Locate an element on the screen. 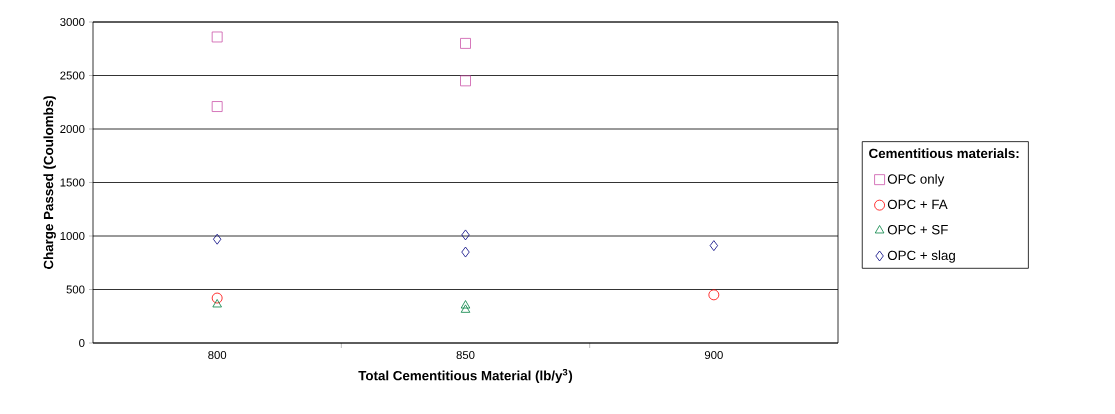 The height and width of the screenshot is (414, 1115). y-tick-label: 1500 is located at coordinates (72, 182).